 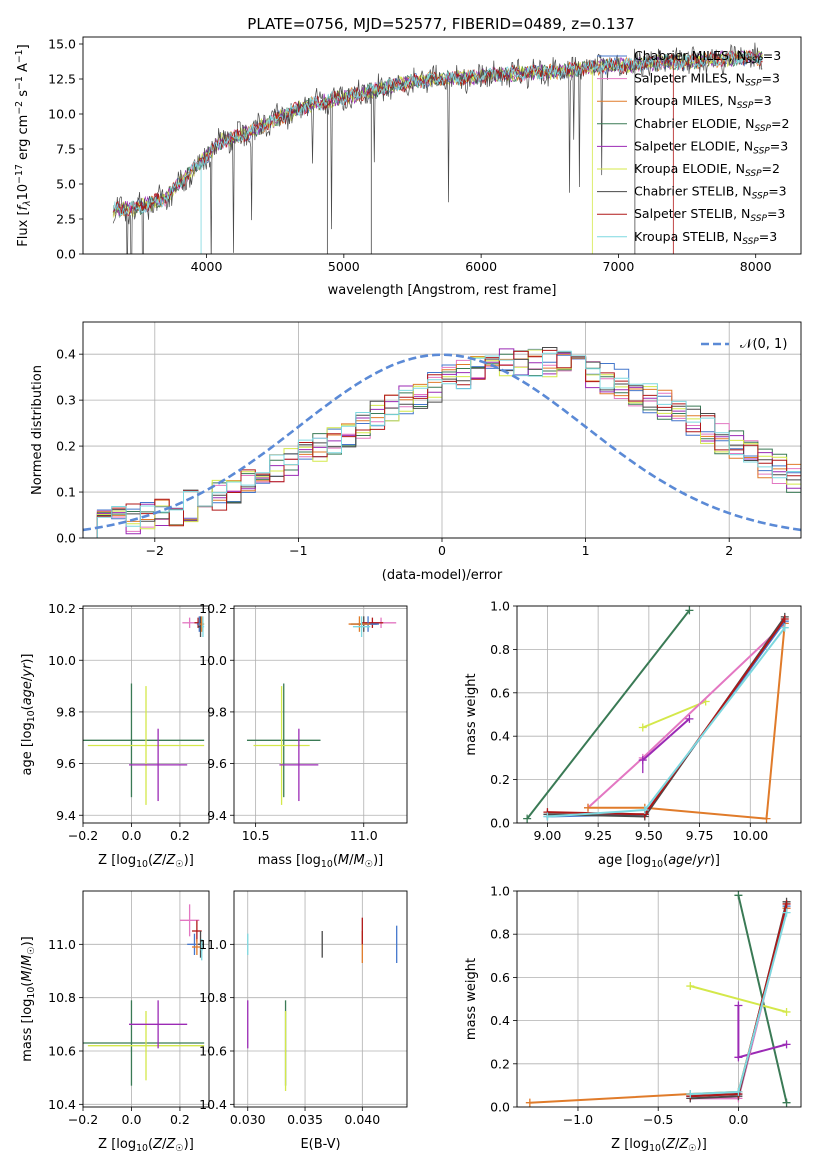 What do you see at coordinates (320, 1144) in the screenshot?
I see `mass-vs-ebv-xlabel: E(B-V)` at bounding box center [320, 1144].